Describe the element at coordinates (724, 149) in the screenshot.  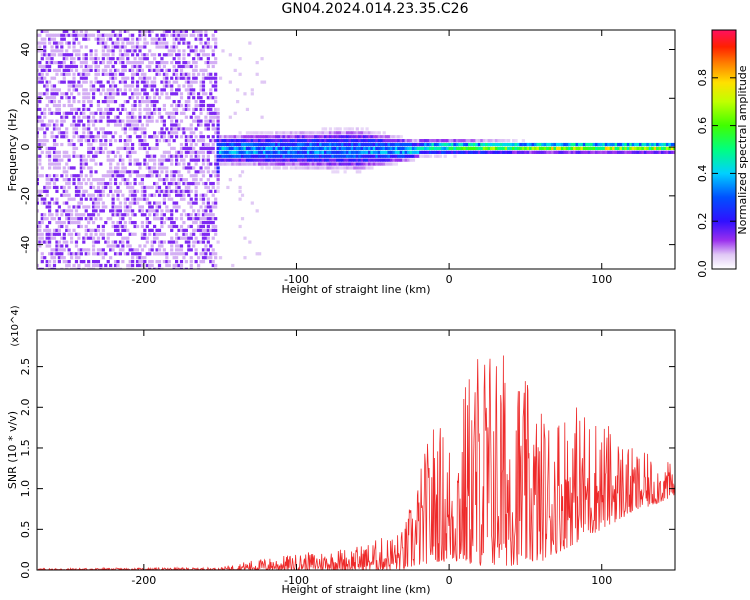
I see `colorbar-gradient` at that location.